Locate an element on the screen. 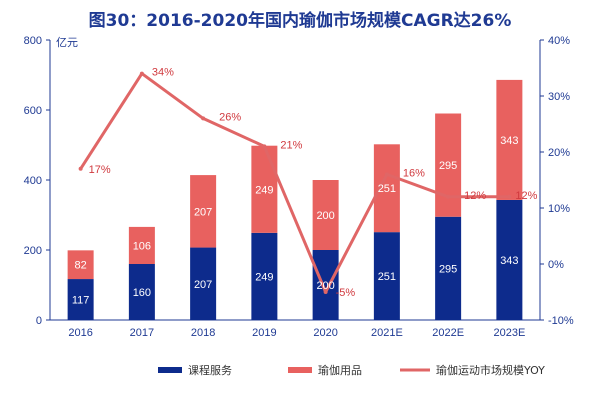 The height and width of the screenshot is (400, 600). right-tick-label: 10% is located at coordinates (559, 209).